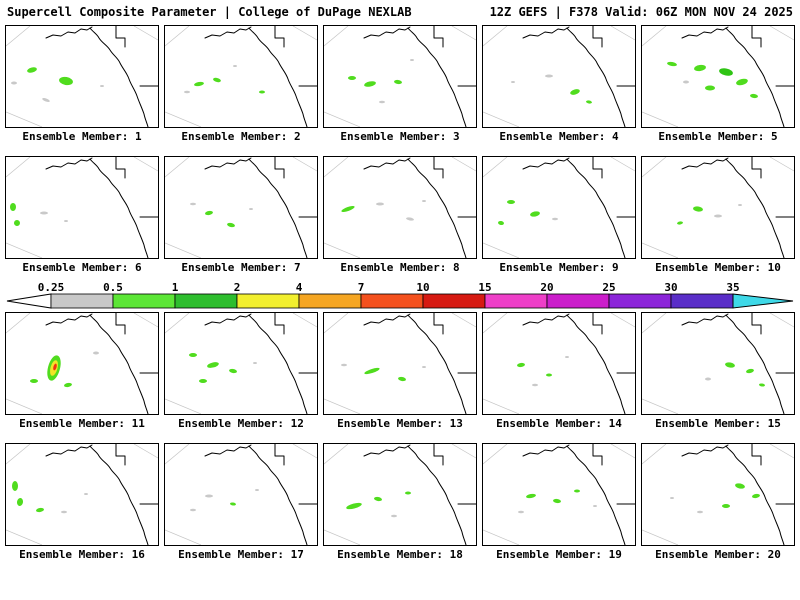 The image size is (800, 600). I want to click on colorbar-tick-label: 2, so click(237, 287).